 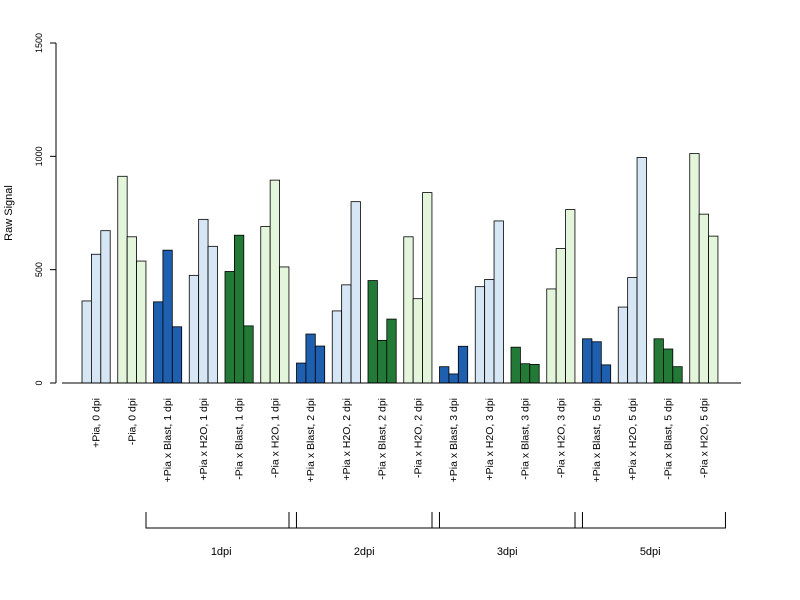 I want to click on category-label: -Pia x Blast, 1 dpi, so click(x=240, y=439).